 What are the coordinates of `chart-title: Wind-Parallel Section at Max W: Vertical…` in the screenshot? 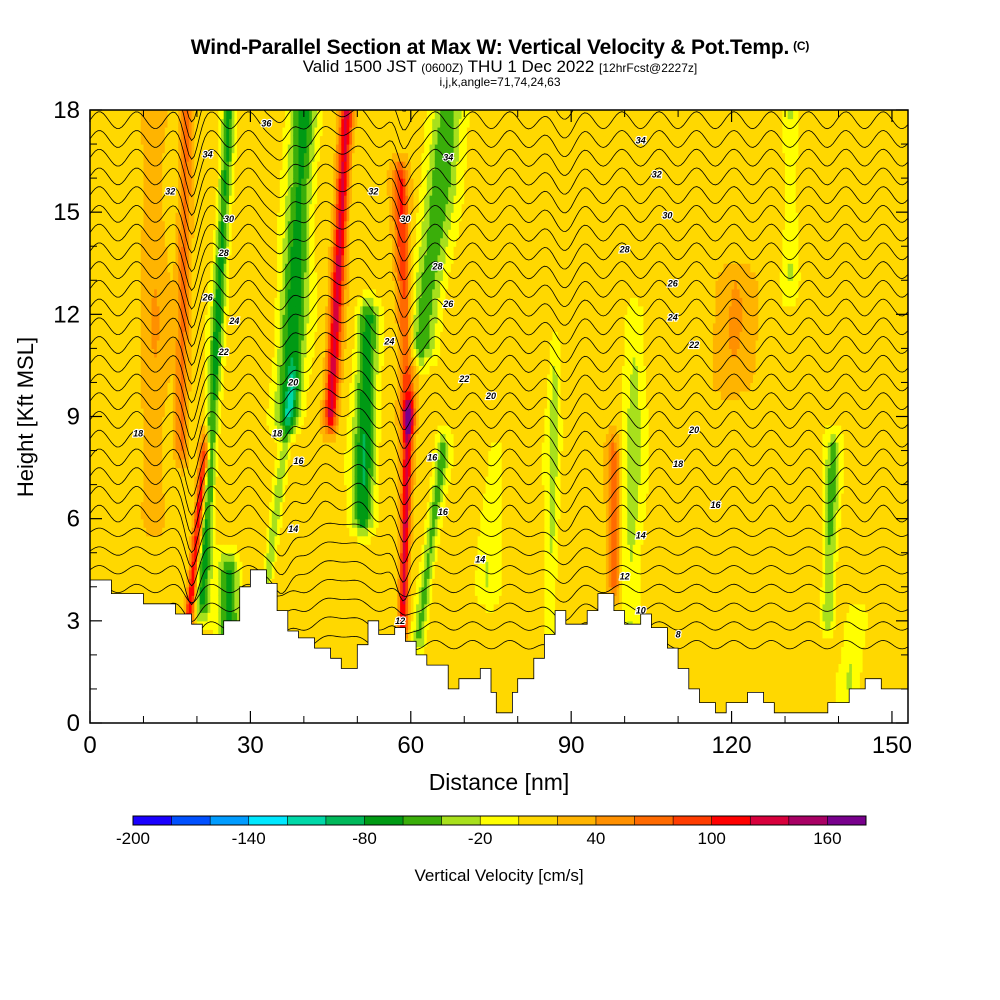 It's located at (500, 48).